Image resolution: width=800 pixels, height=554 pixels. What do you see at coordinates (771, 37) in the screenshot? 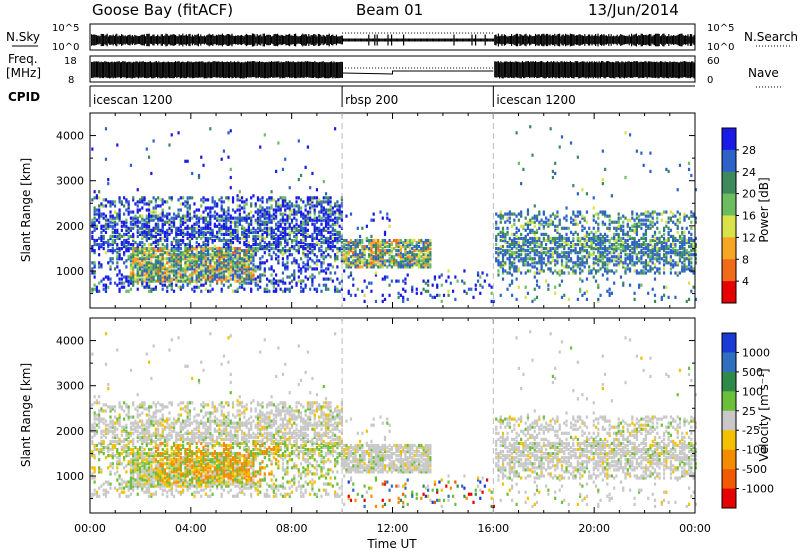
I see `nsearch-label: N.Search` at bounding box center [771, 37].